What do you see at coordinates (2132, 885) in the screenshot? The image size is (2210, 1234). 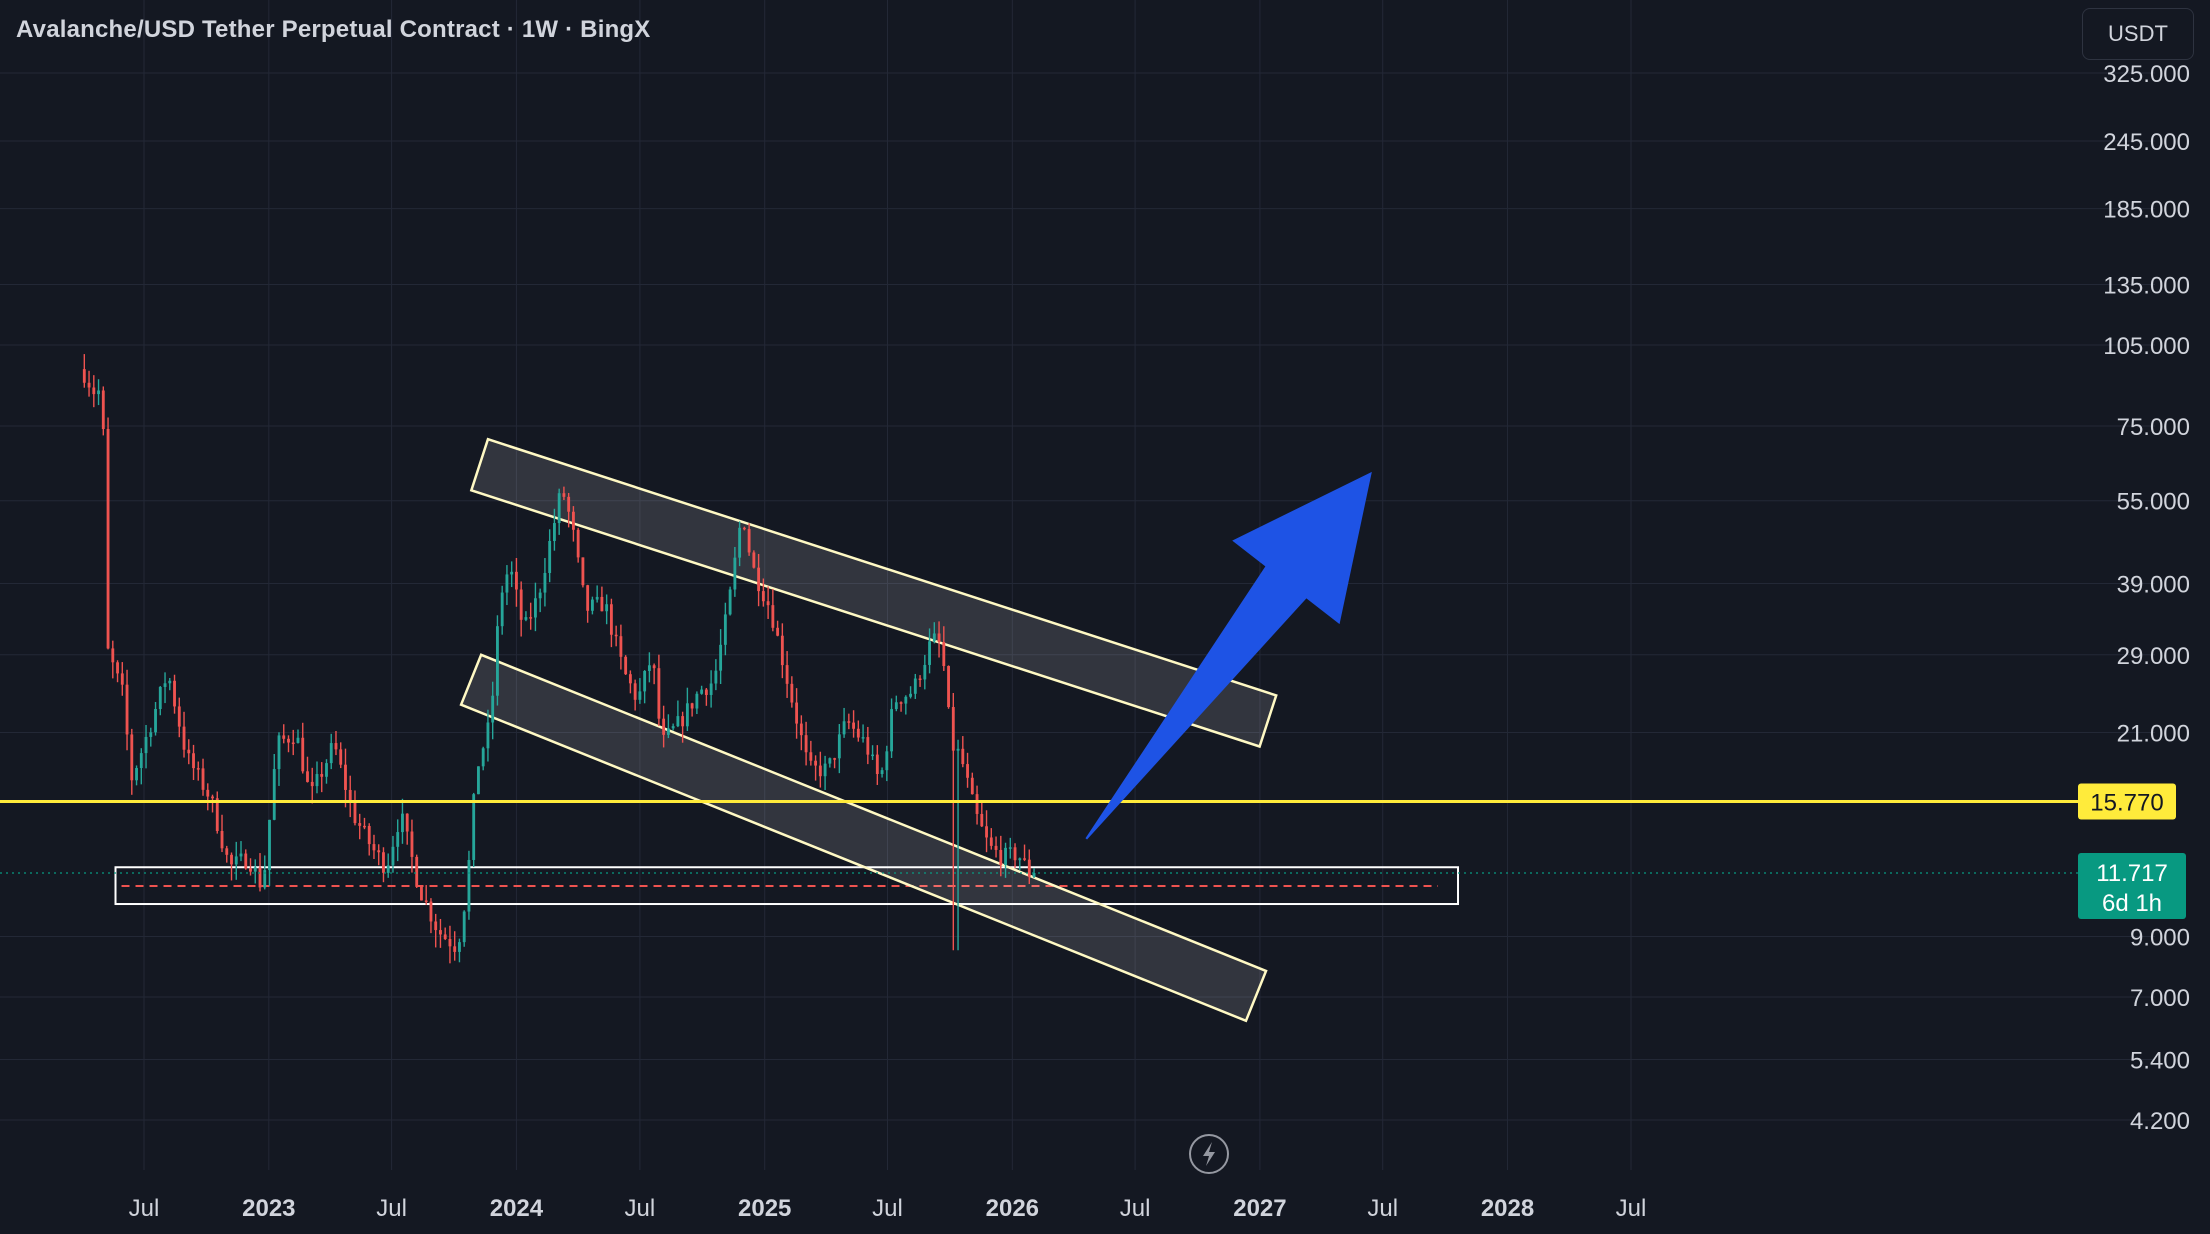 I see `last-price-tag` at bounding box center [2132, 885].